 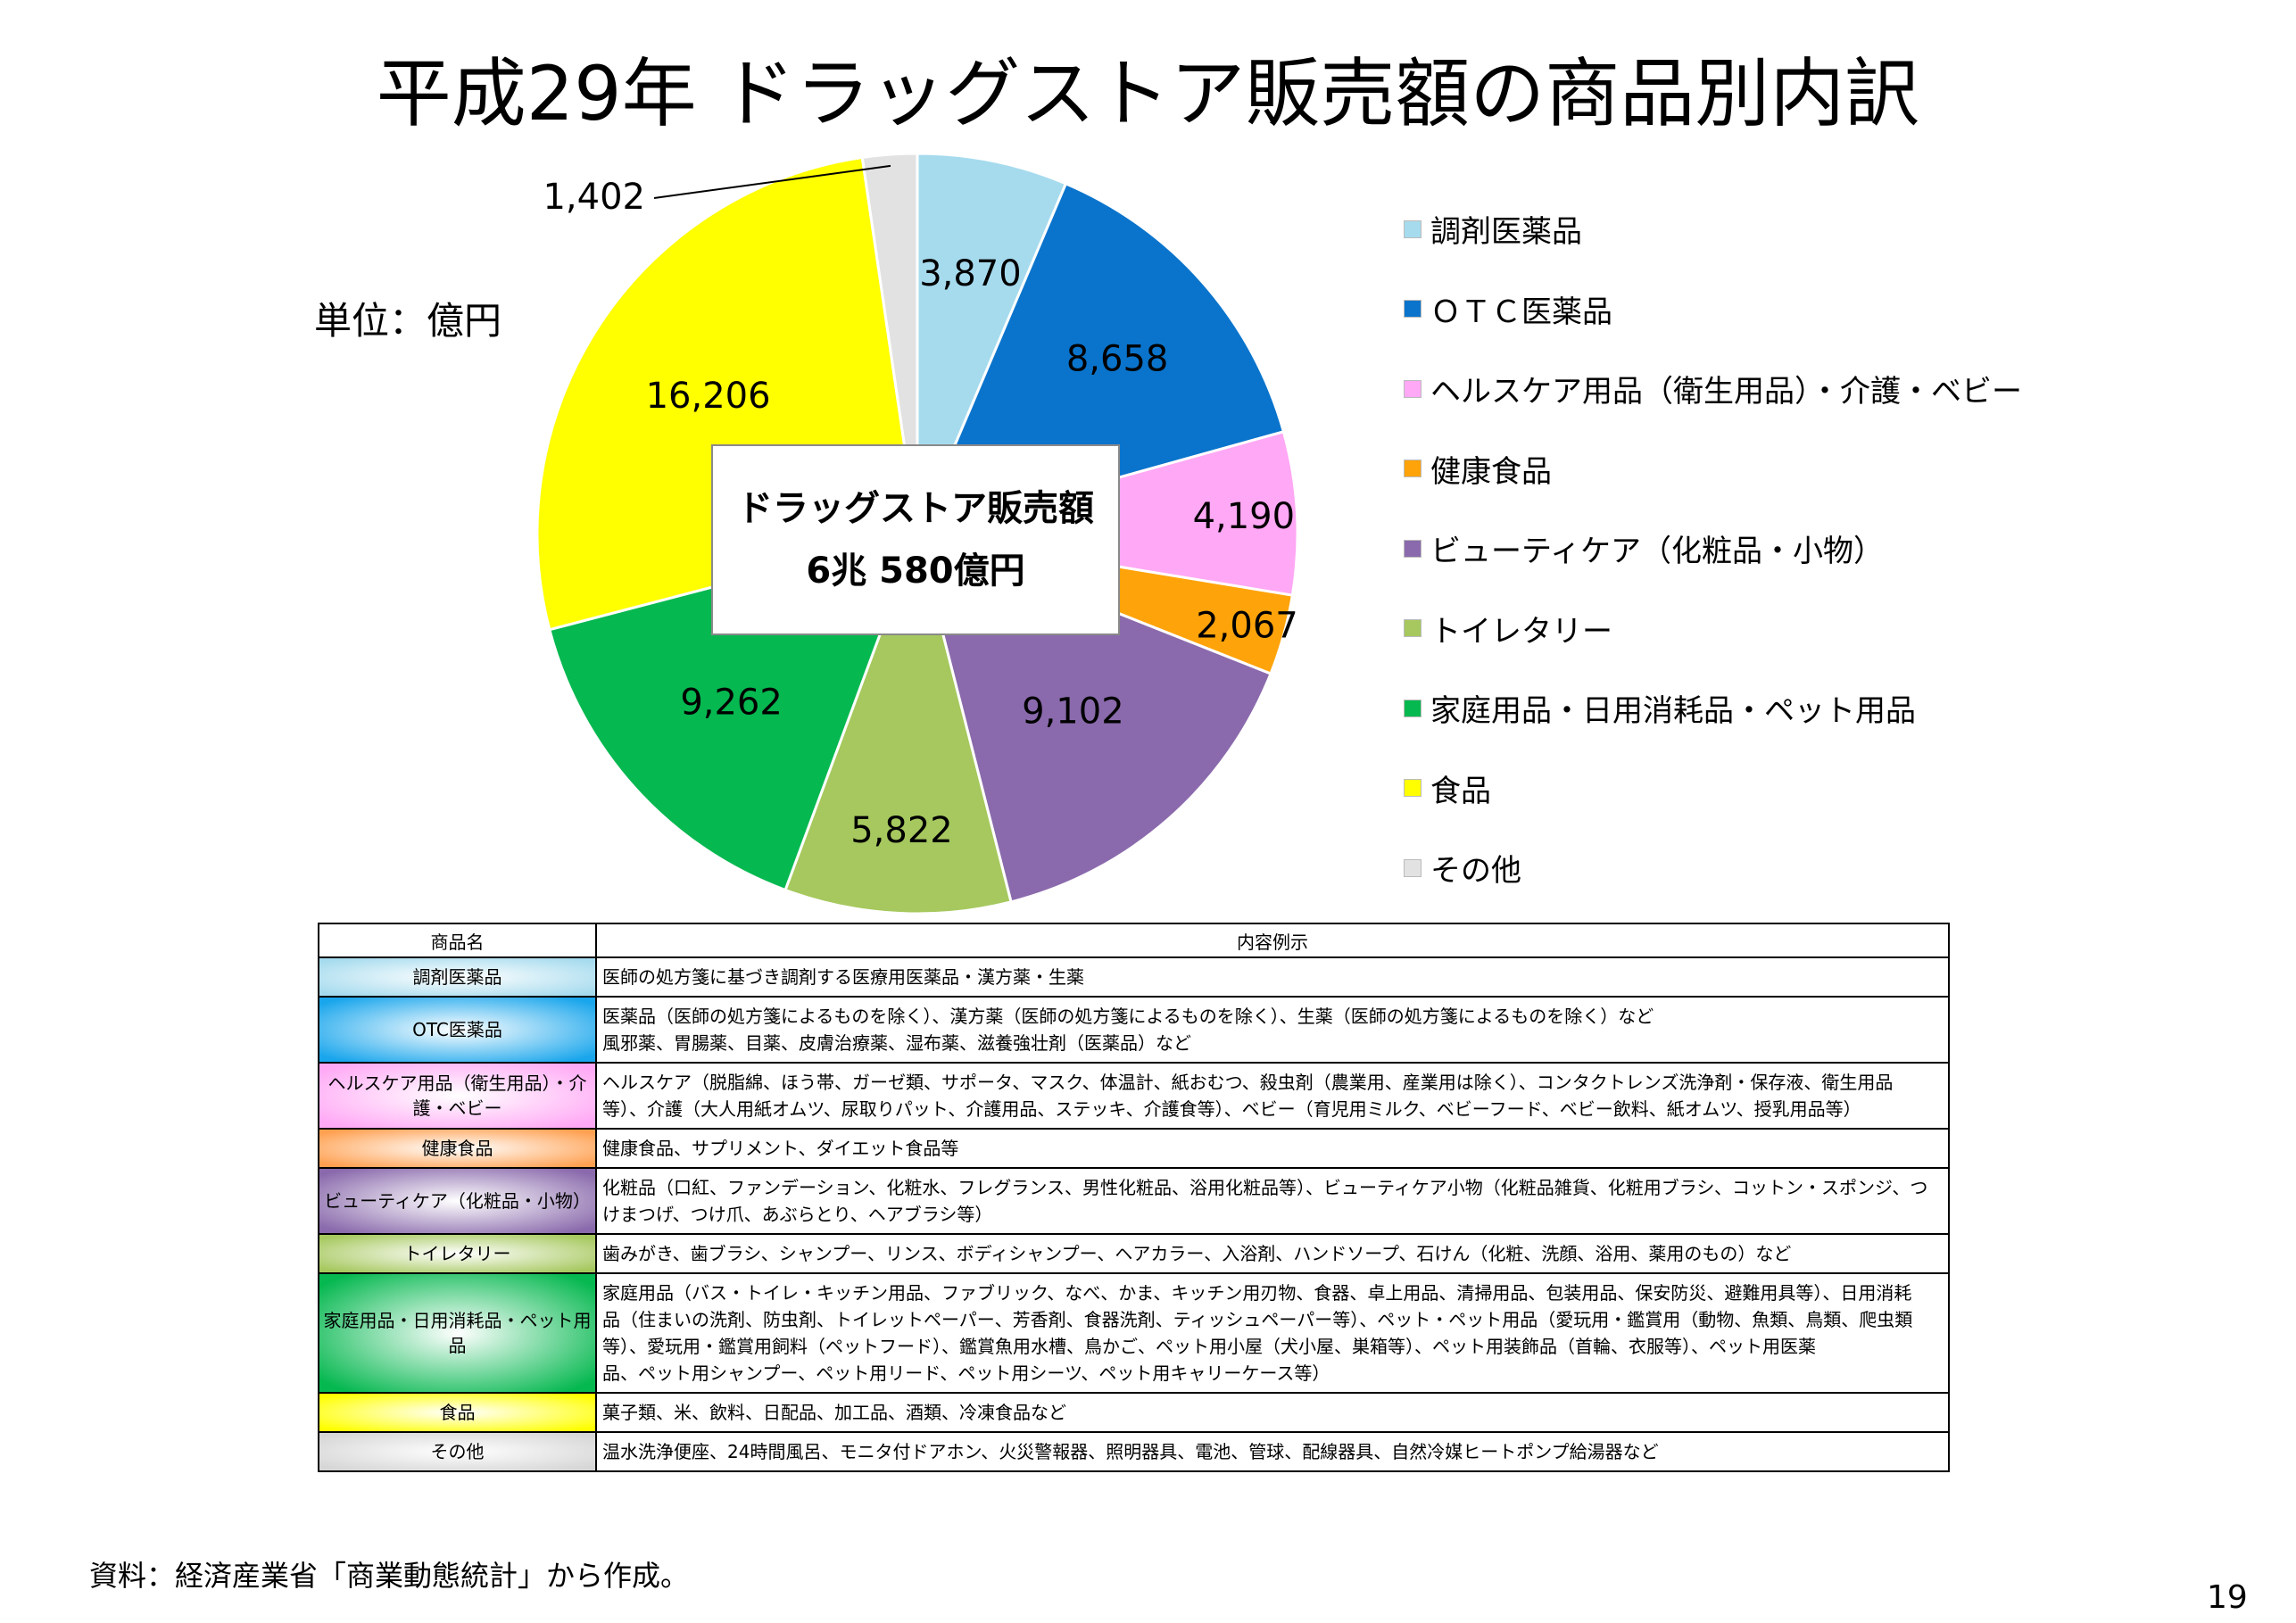 I want to click on data-label: 9,262, so click(x=731, y=703).